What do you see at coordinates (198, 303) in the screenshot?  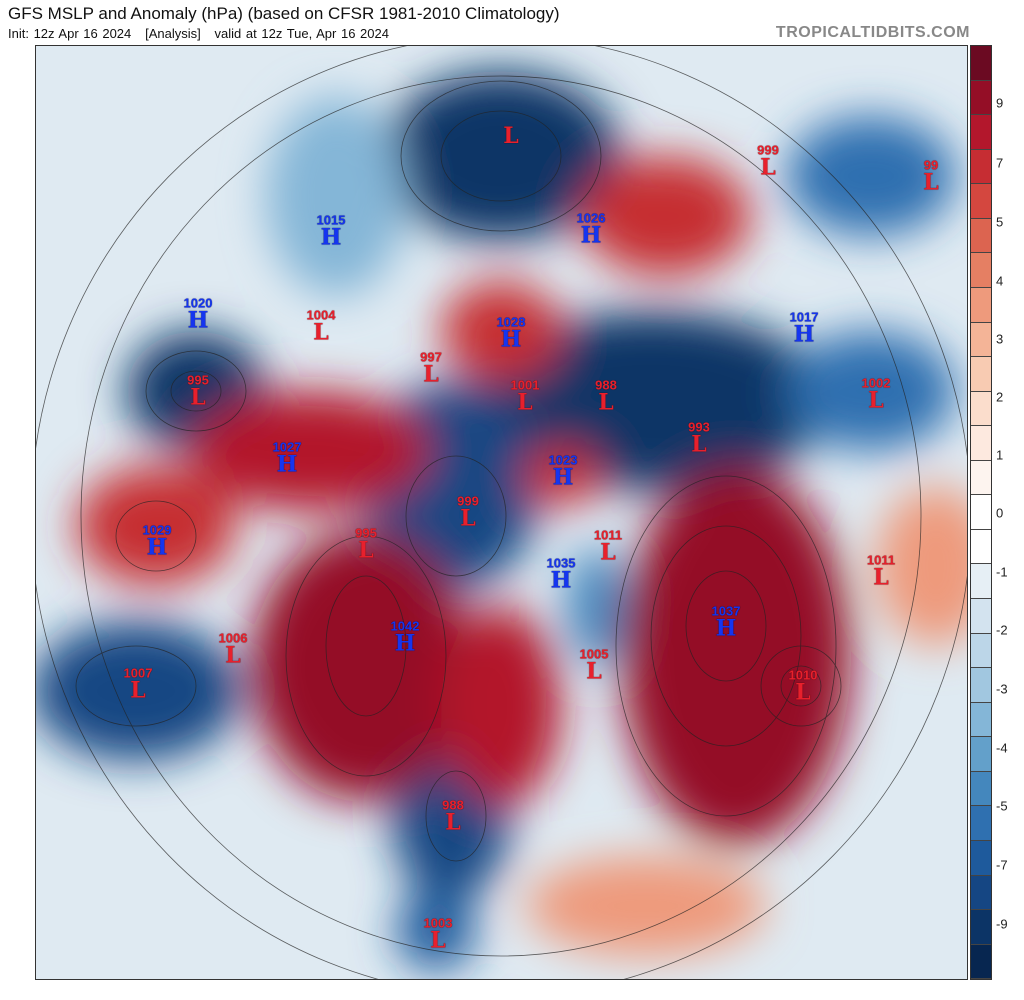 I see `pressure-value: 1020` at bounding box center [198, 303].